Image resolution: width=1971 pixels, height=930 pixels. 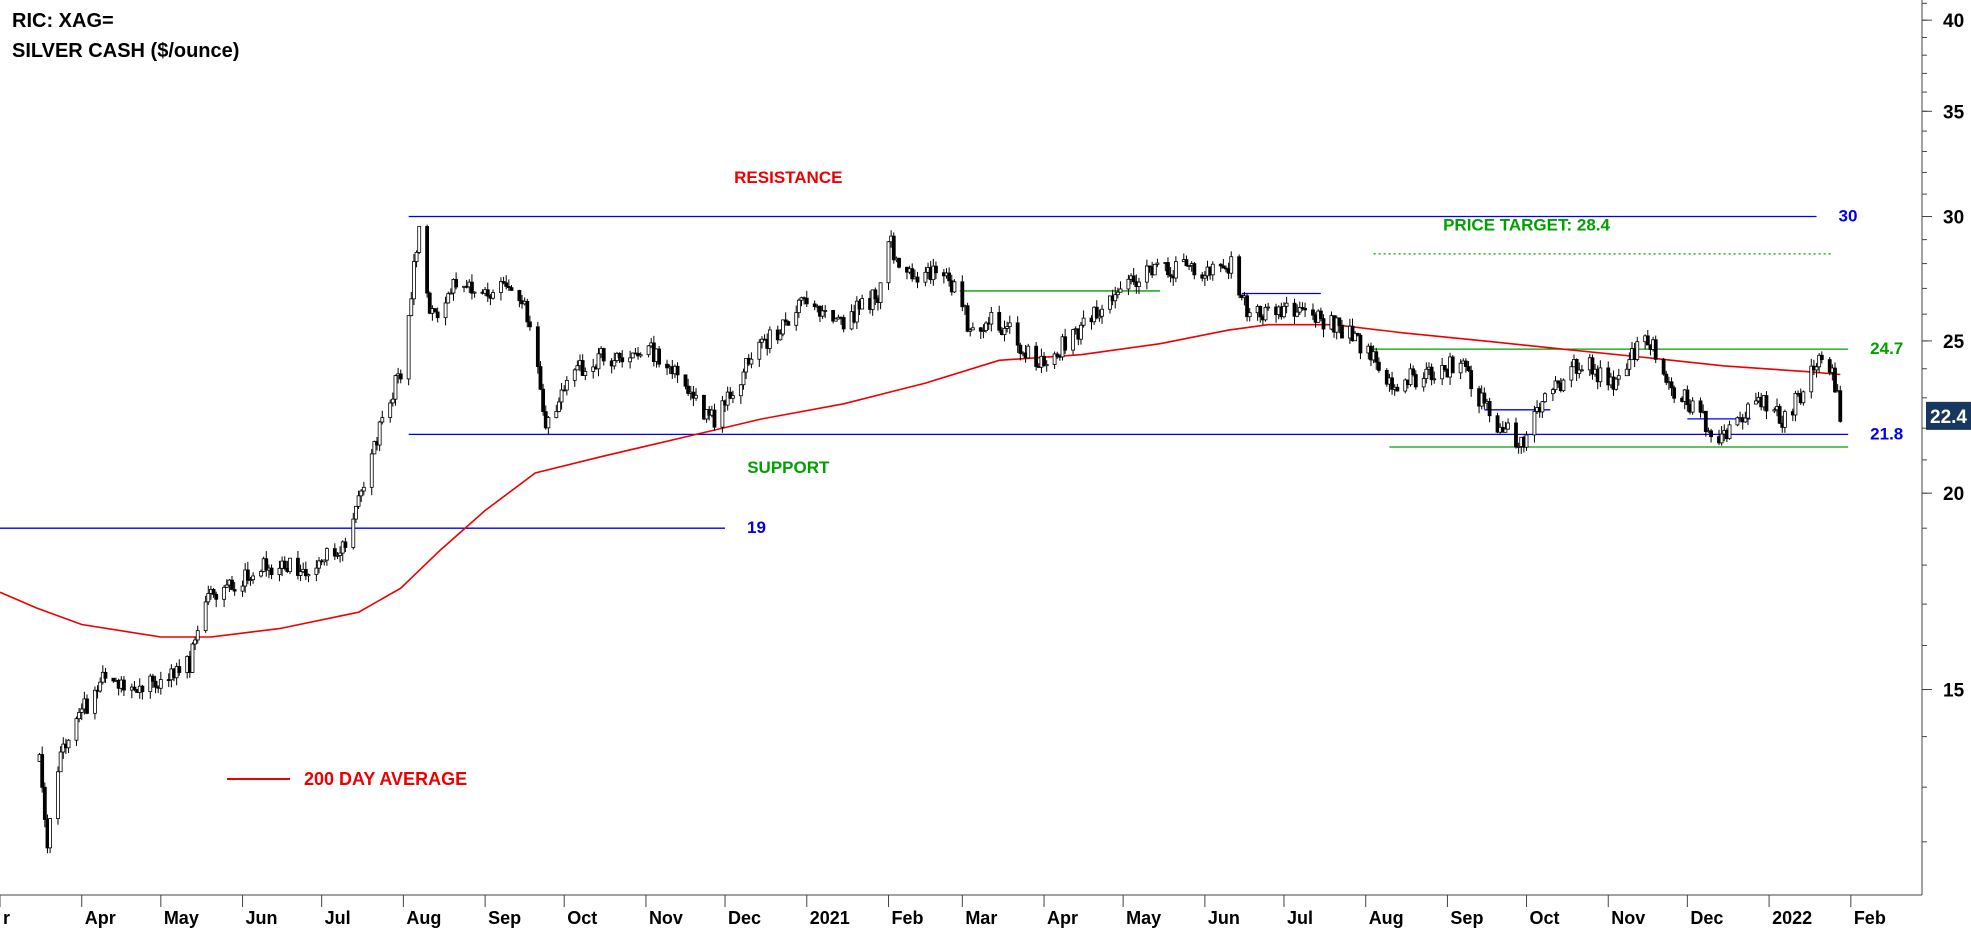 What do you see at coordinates (1954, 112) in the screenshot?
I see `y-tick-label-35: 35` at bounding box center [1954, 112].